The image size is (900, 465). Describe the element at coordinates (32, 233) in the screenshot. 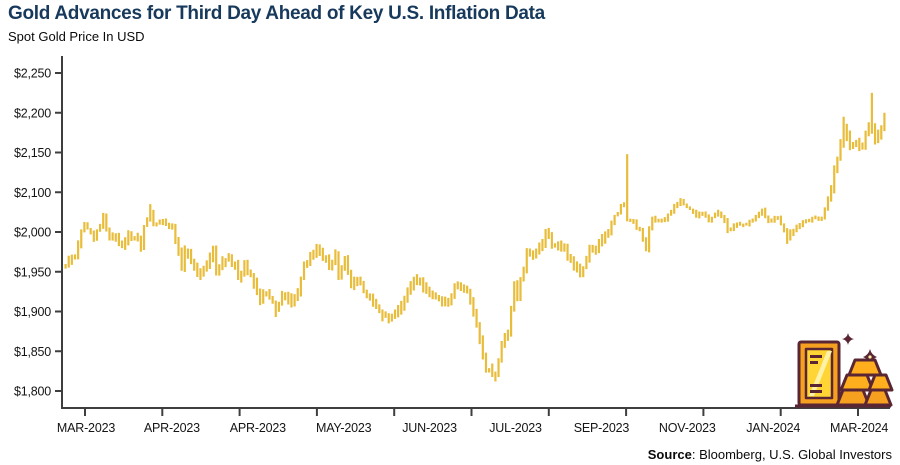

I see `y-tick-label: $2,000` at that location.